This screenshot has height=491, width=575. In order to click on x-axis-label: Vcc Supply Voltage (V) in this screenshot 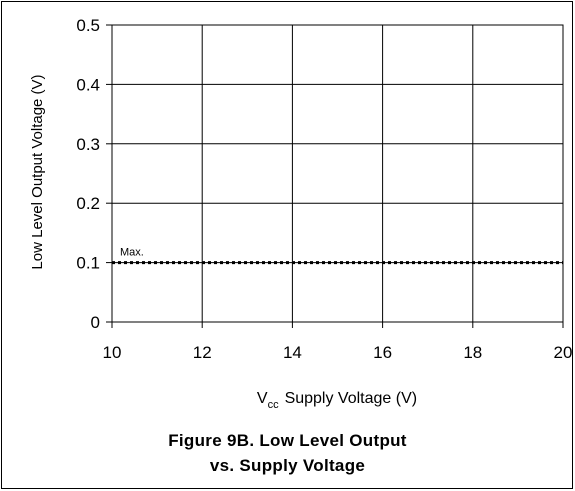, I will do `click(337, 400)`.